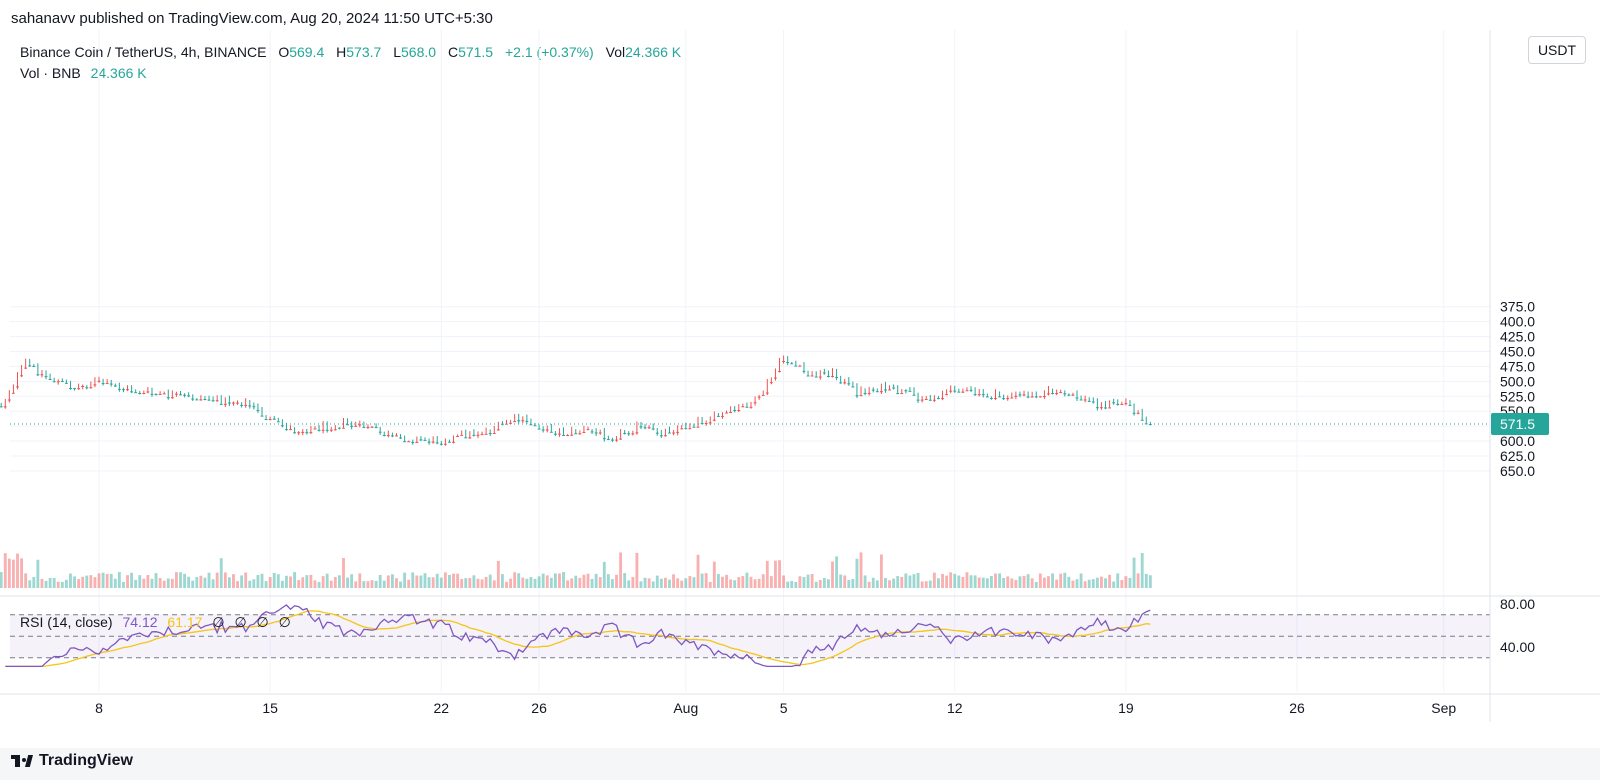 This screenshot has height=780, width=1600. I want to click on symbol-name: Binance Coin / TetherUS, 4h, BINANCE, so click(143, 52).